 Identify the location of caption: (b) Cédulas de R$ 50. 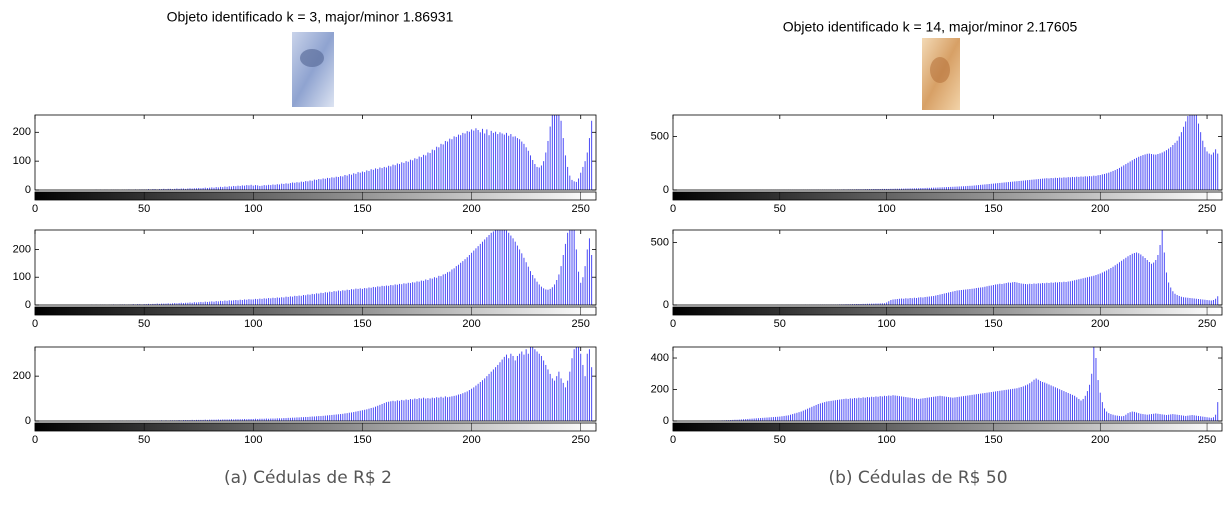
(917, 478).